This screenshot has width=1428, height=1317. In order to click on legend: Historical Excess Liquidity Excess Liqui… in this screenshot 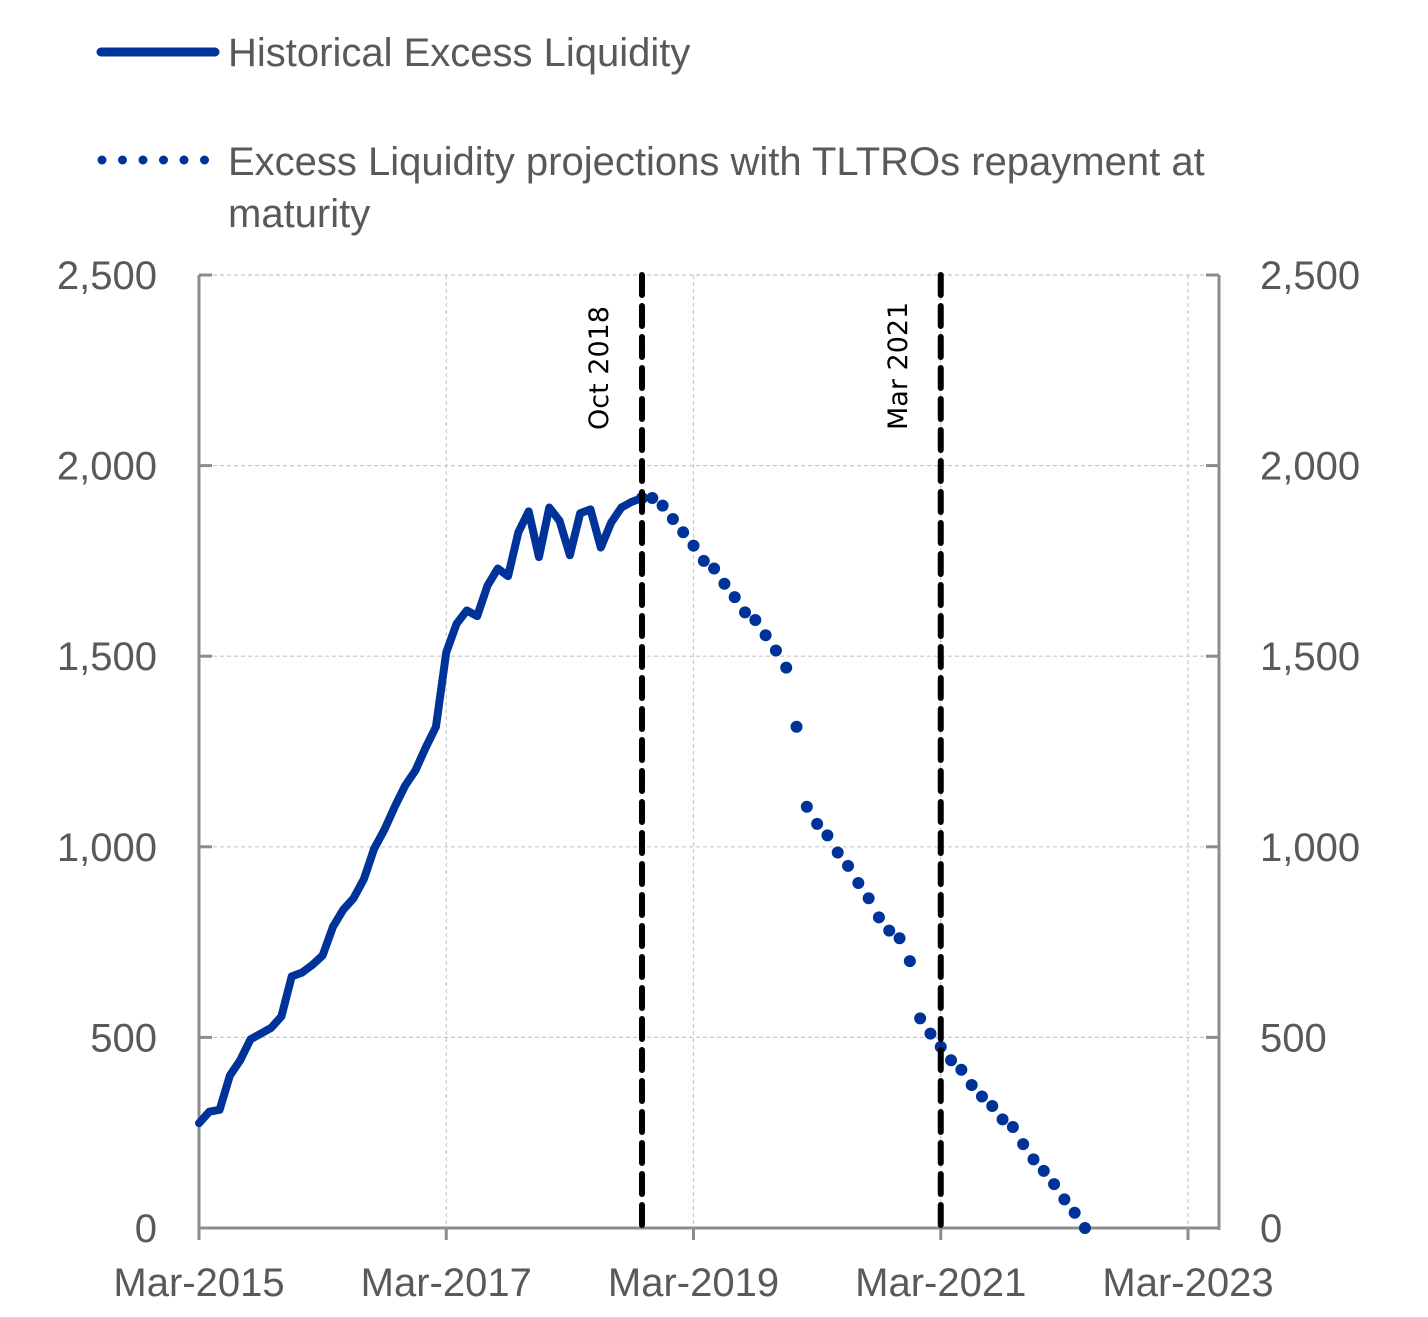, I will do `click(656, 133)`.